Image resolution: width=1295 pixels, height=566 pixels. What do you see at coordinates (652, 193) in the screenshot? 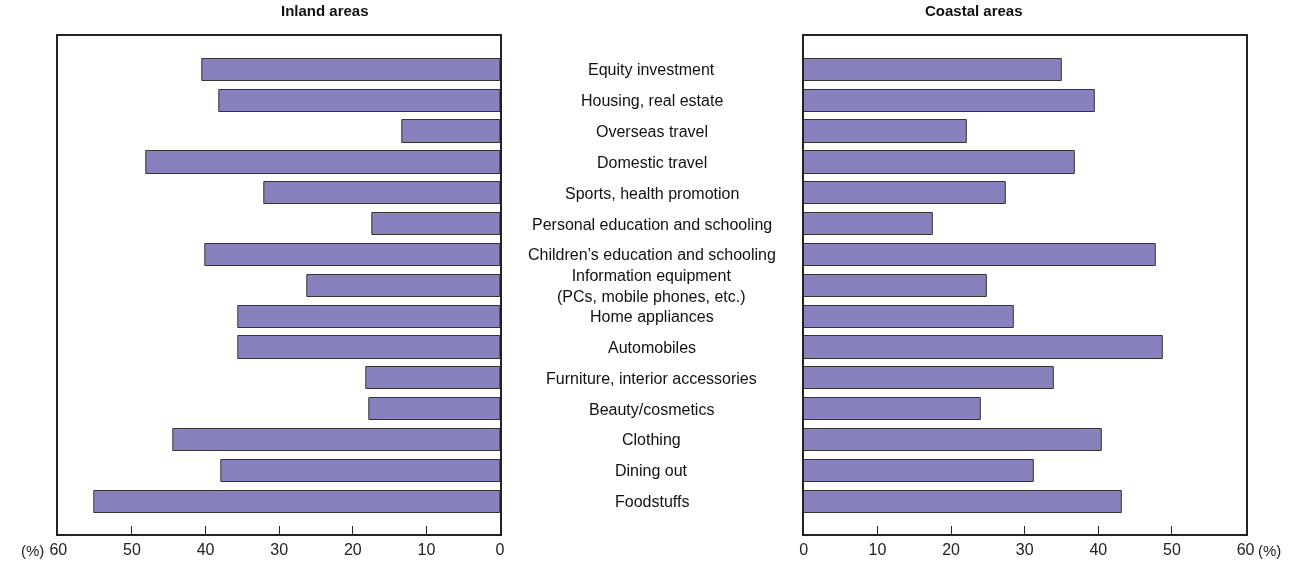
I see `y-tick-label: Sports, health promotion` at bounding box center [652, 193].